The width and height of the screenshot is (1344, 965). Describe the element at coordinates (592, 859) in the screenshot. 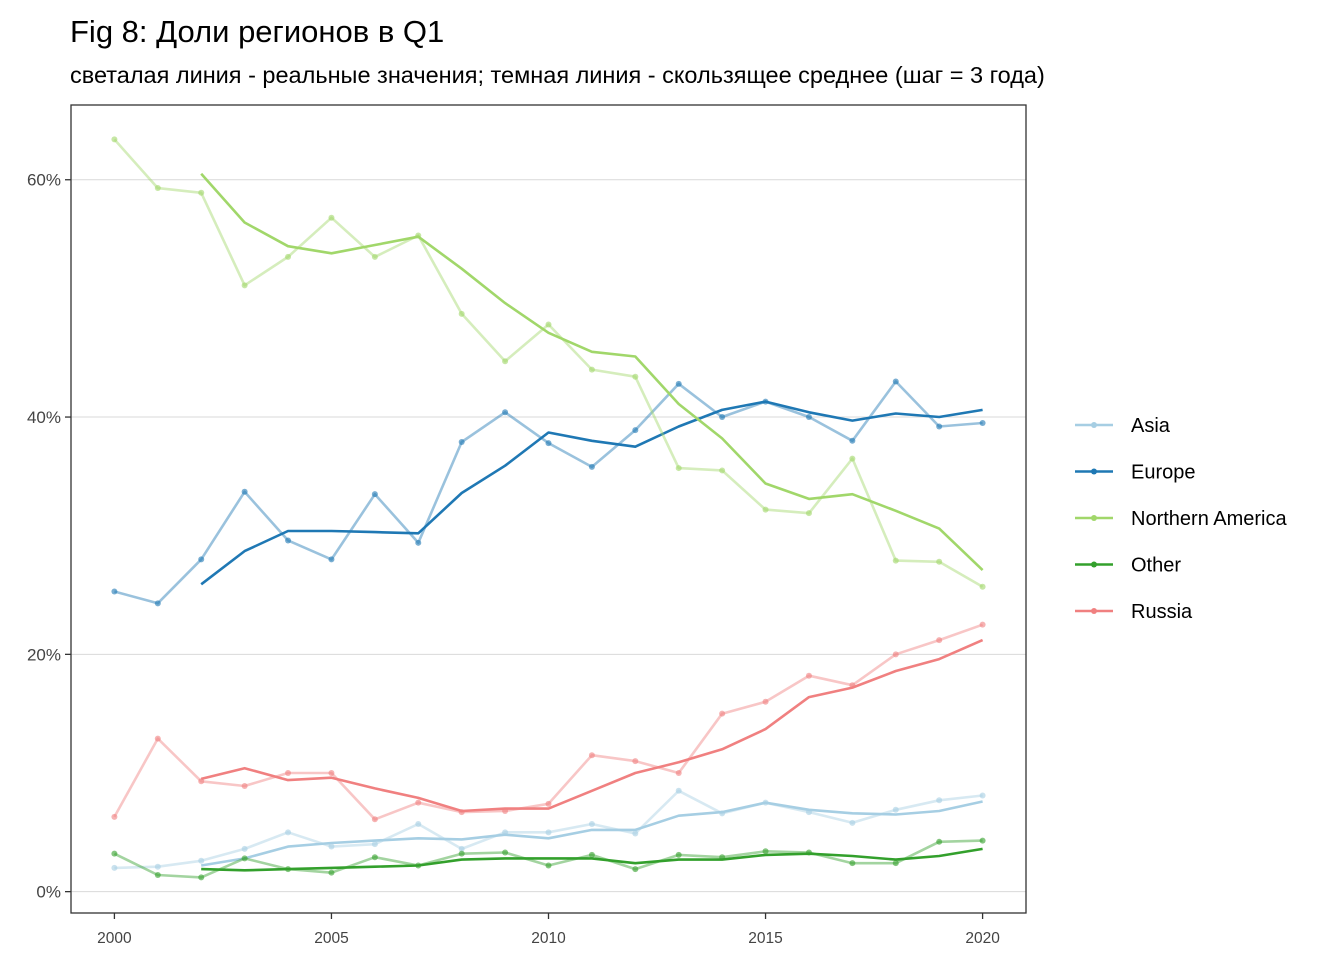

I see `series-other-moving-avg-line` at that location.